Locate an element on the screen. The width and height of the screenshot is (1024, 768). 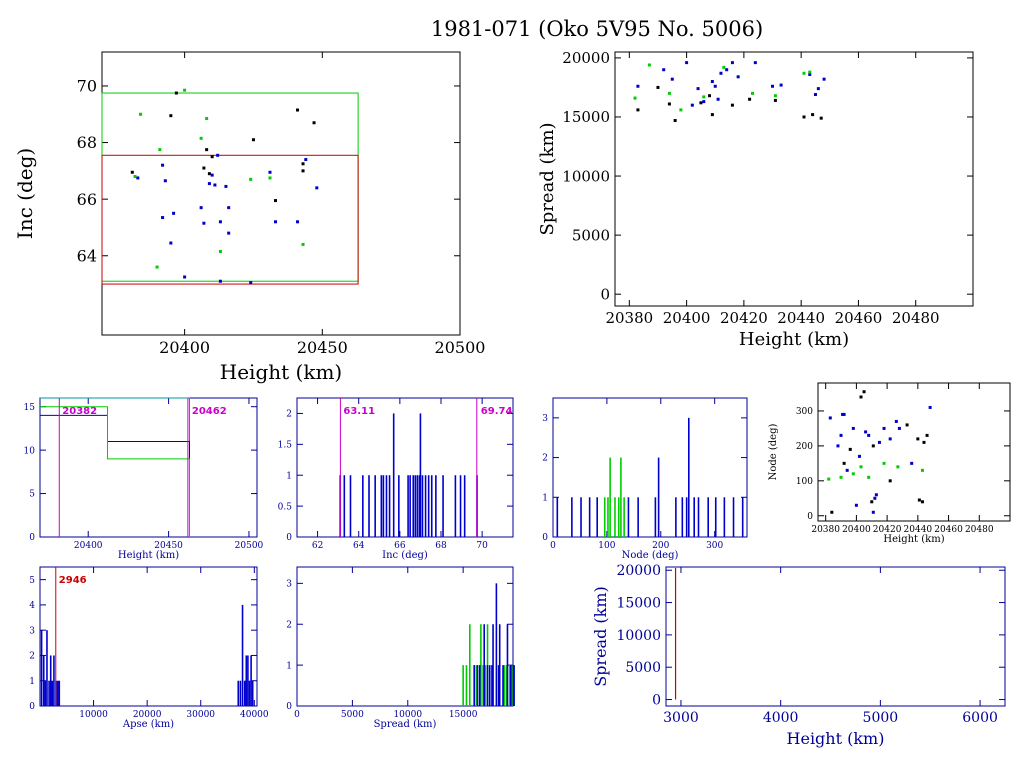
x-tick-label: 64 is located at coordinates (359, 546).